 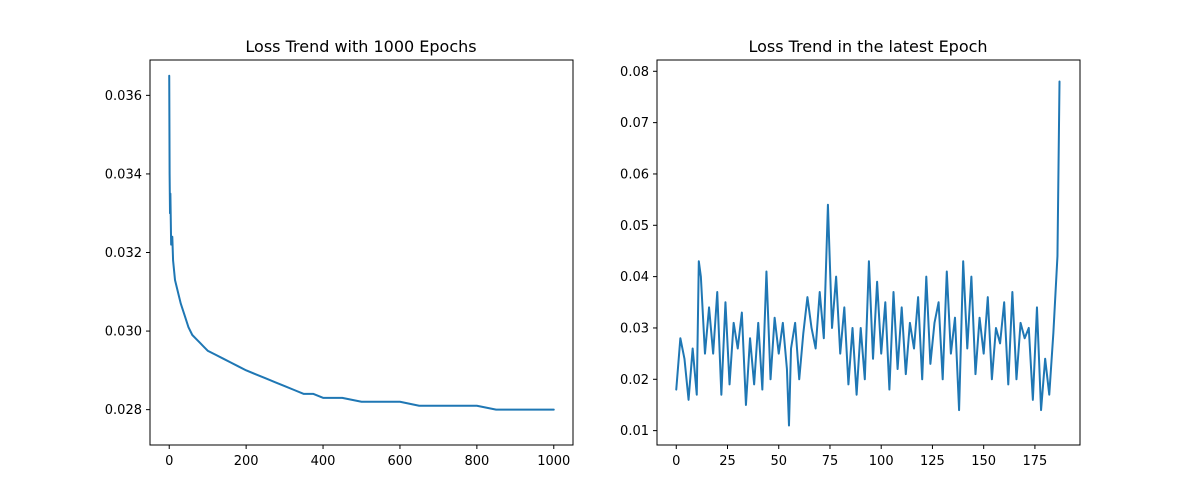 I want to click on y-tick-label: 0.06, so click(x=634, y=174).